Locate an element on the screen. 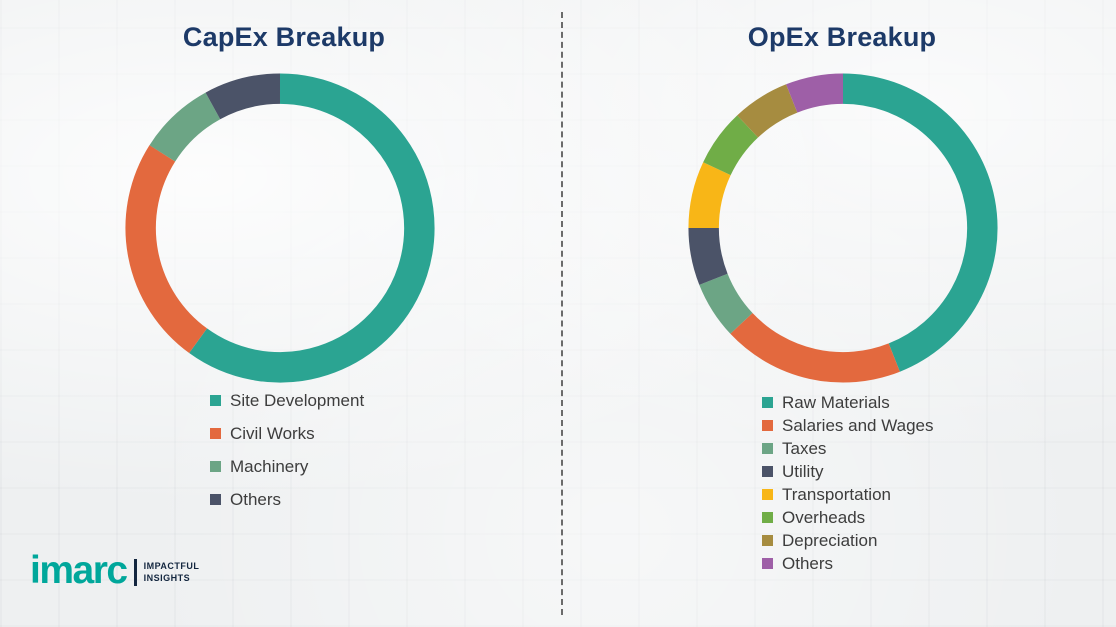 This screenshot has width=1116, height=627. legend-label: Utility is located at coordinates (803, 471).